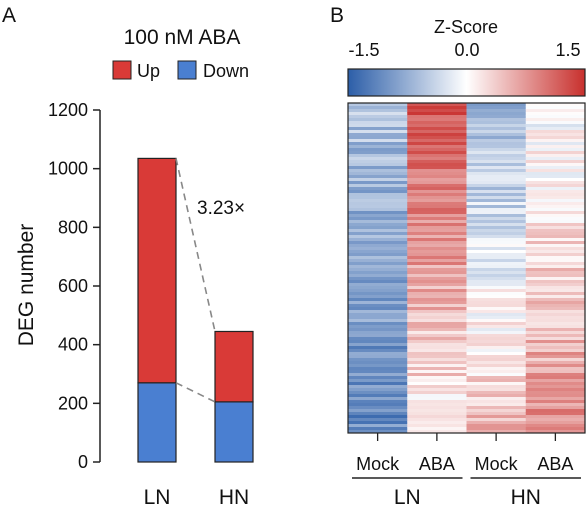  What do you see at coordinates (157, 270) in the screenshot?
I see `bar-up` at bounding box center [157, 270].